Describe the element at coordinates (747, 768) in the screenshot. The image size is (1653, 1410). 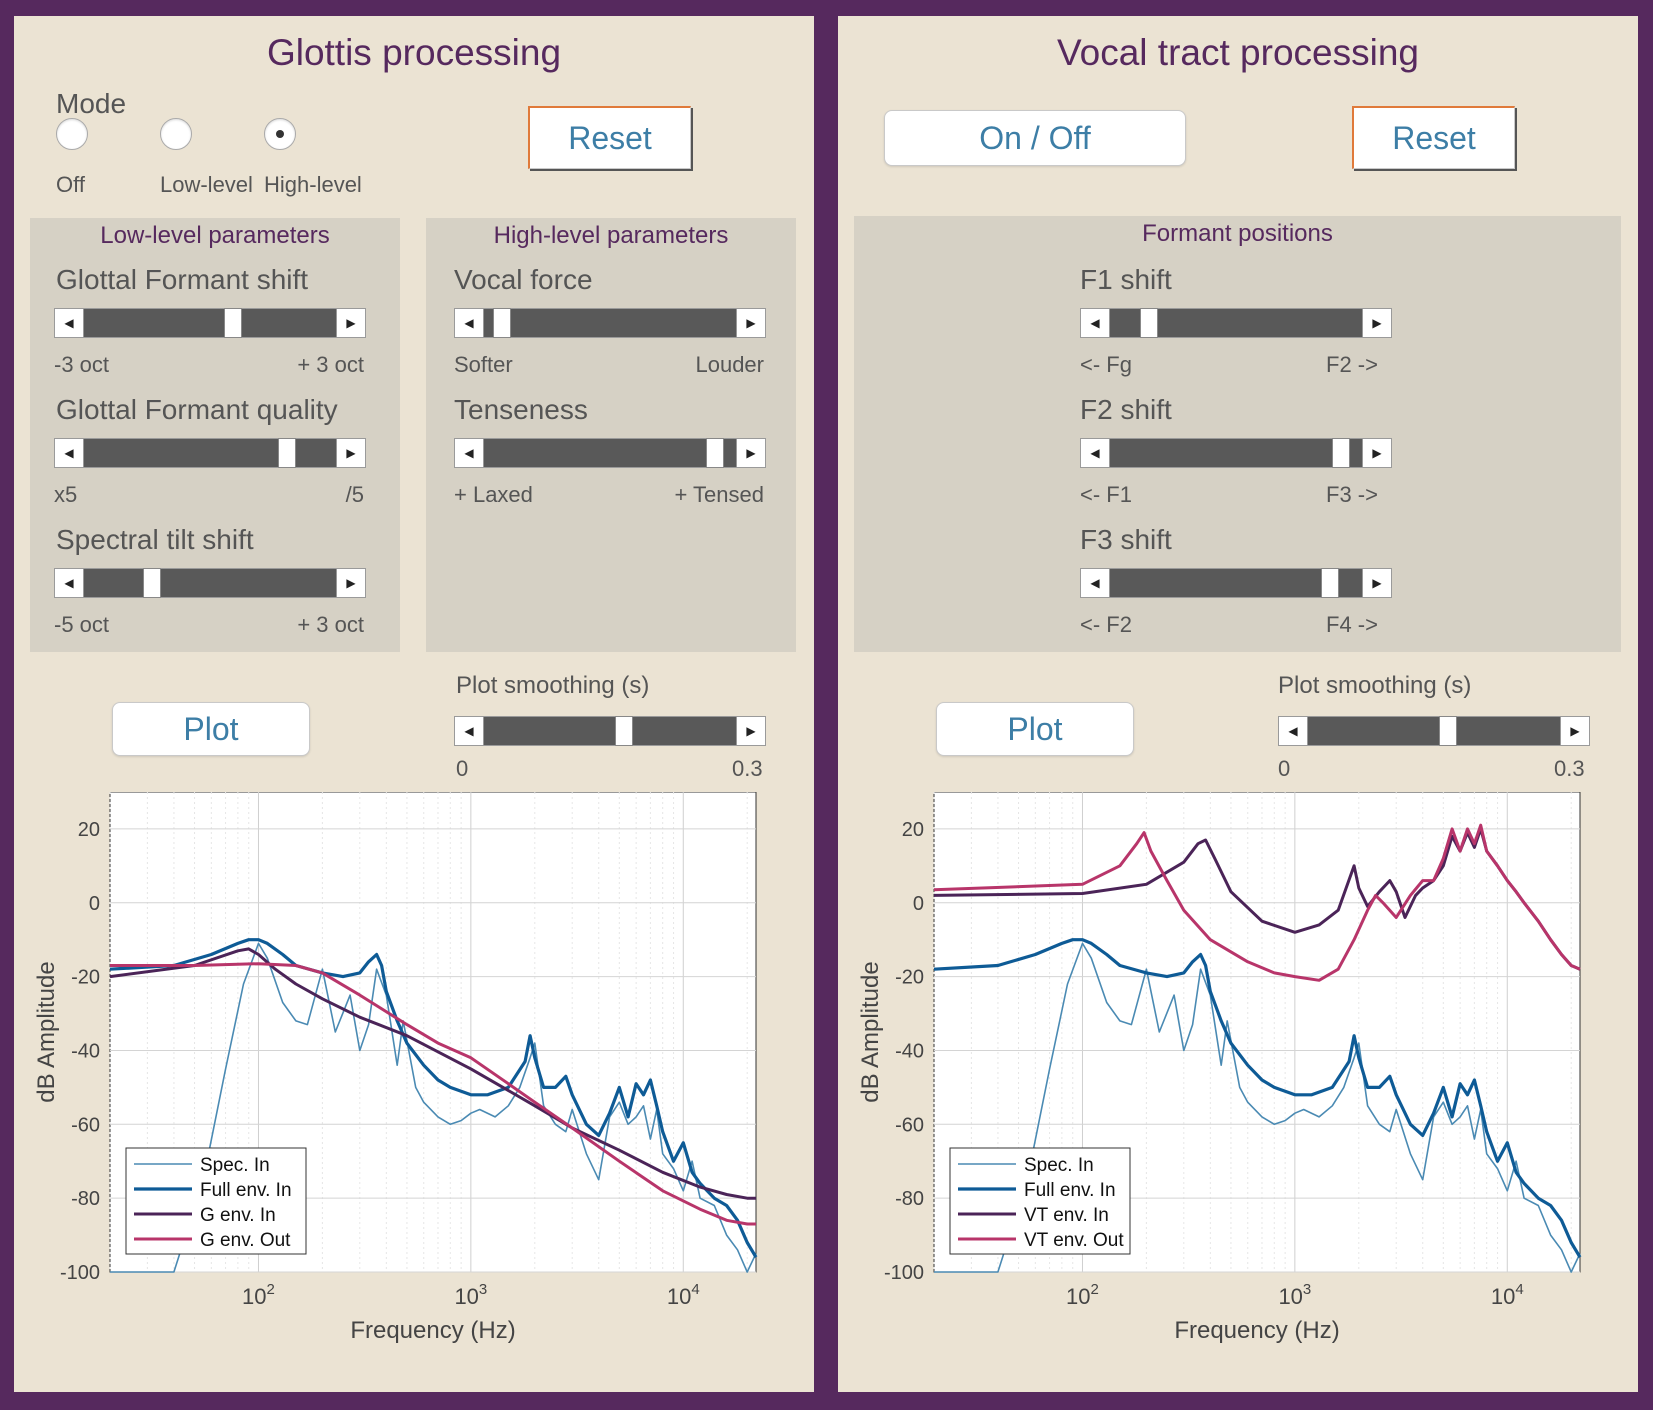
I see `slider-max-label: 0.3` at that location.